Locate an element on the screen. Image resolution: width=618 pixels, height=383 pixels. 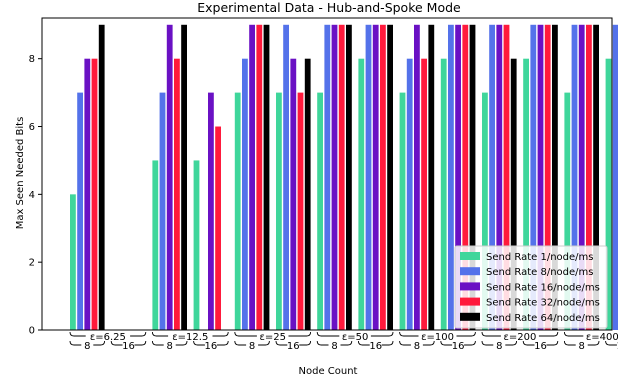
chart-title: Experimental Data - Hub-and-Spoke Mode is located at coordinates (329, 7).